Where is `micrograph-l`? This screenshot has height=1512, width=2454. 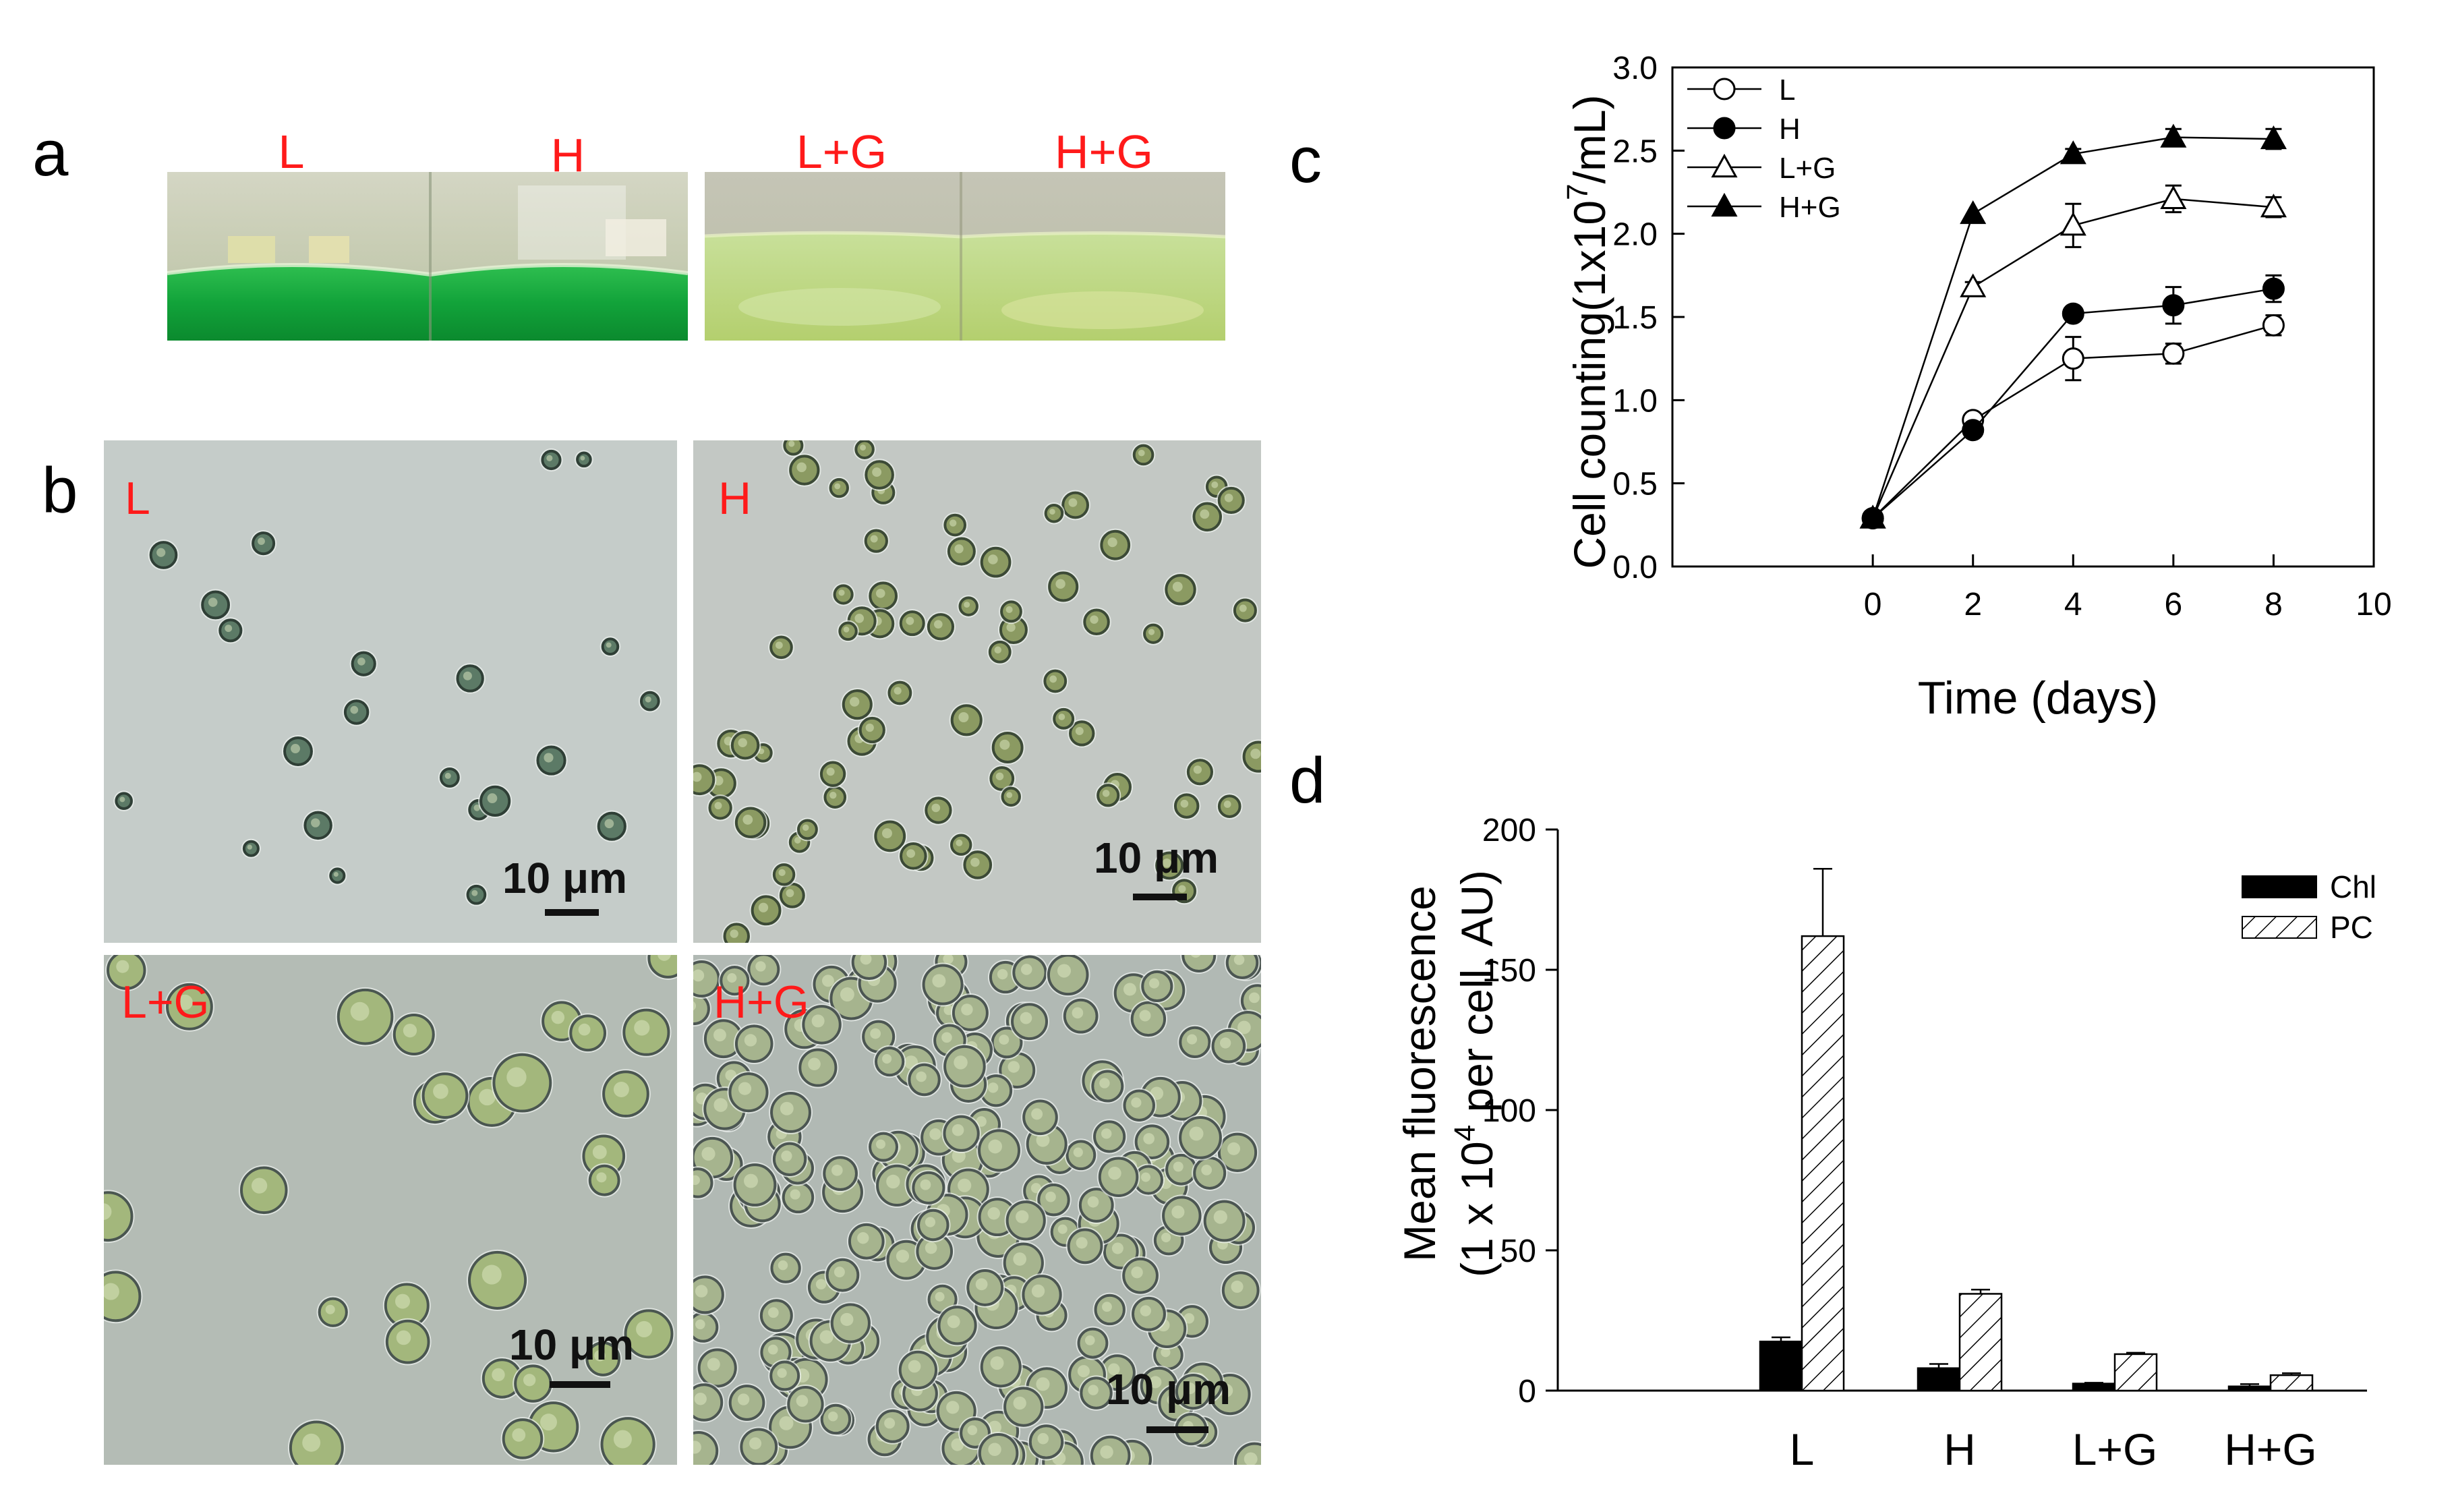
micrograph-l is located at coordinates (390, 691).